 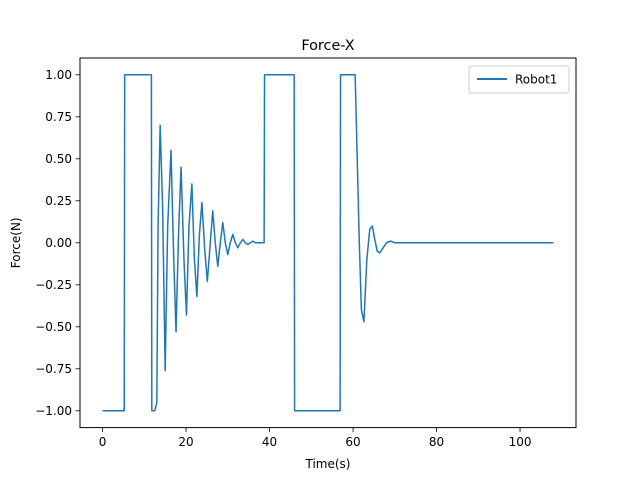 What do you see at coordinates (315, 438) in the screenshot?
I see `x-axis-ticks: 0 20 40 60 80 100` at bounding box center [315, 438].